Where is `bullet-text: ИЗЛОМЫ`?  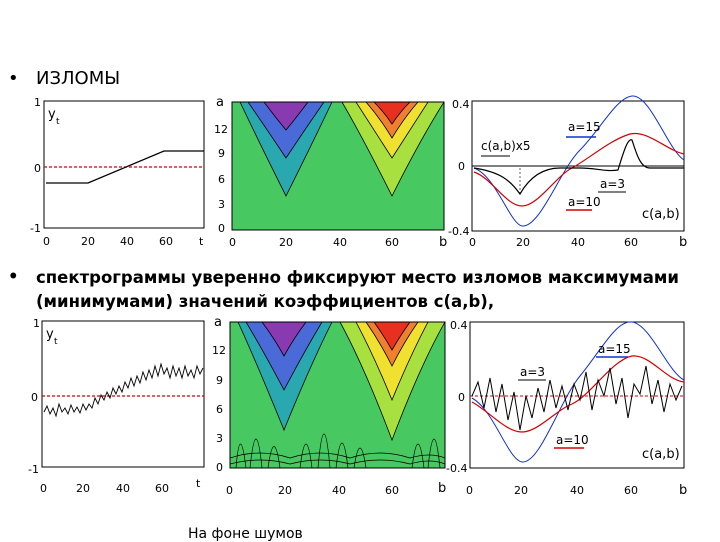 bullet-text: ИЗЛОМЫ is located at coordinates (78, 78).